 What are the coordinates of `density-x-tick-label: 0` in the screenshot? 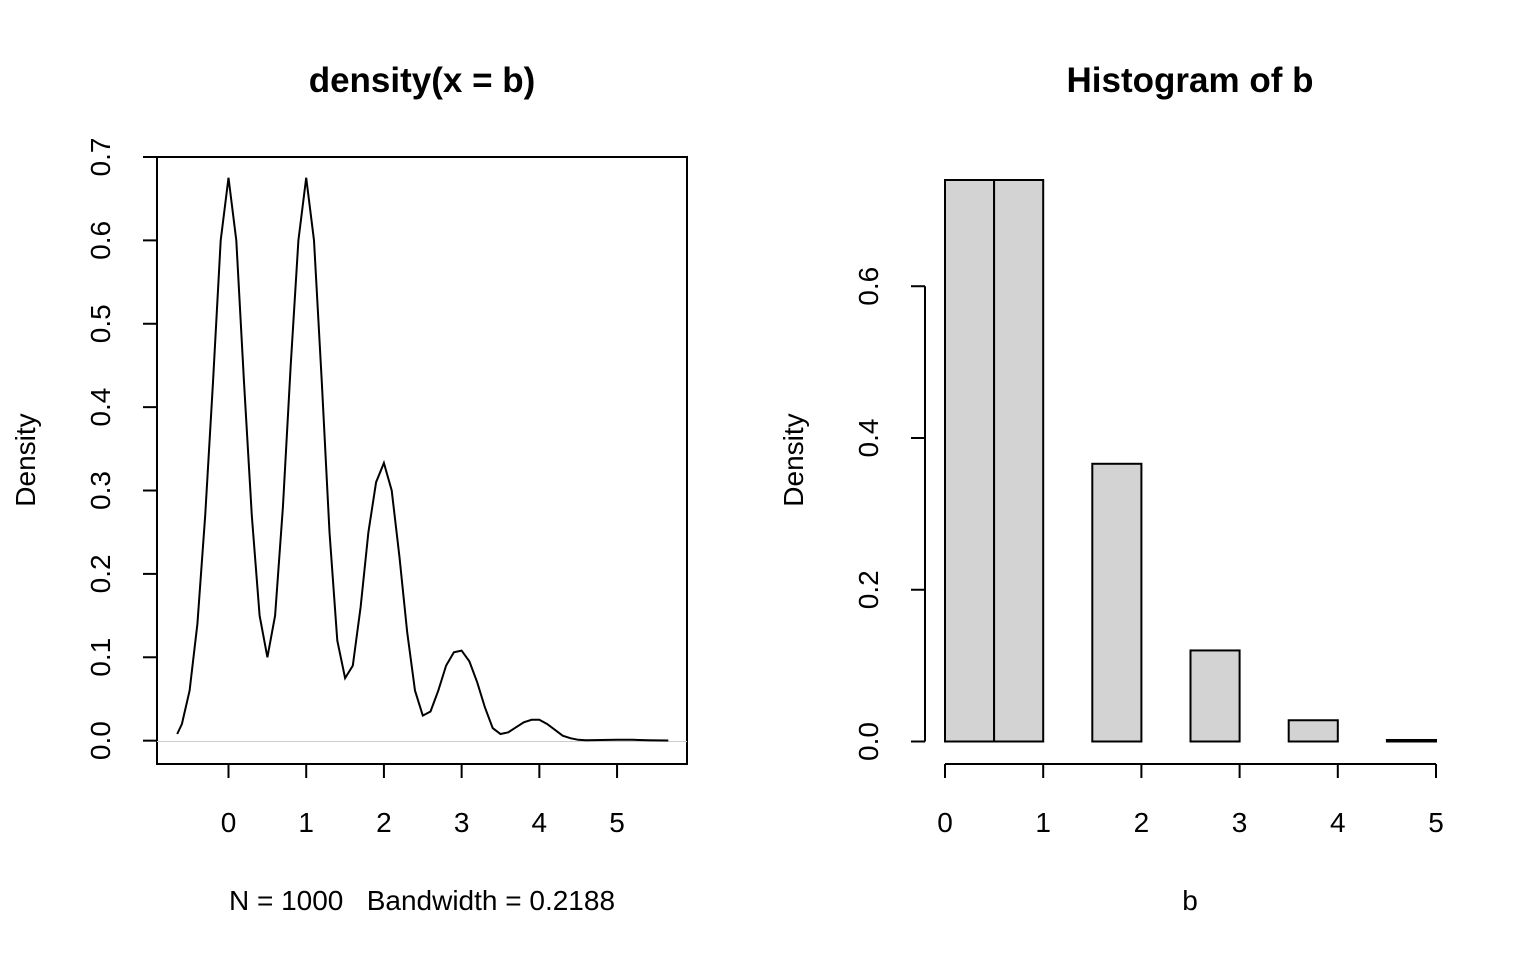 It's located at (229, 822).